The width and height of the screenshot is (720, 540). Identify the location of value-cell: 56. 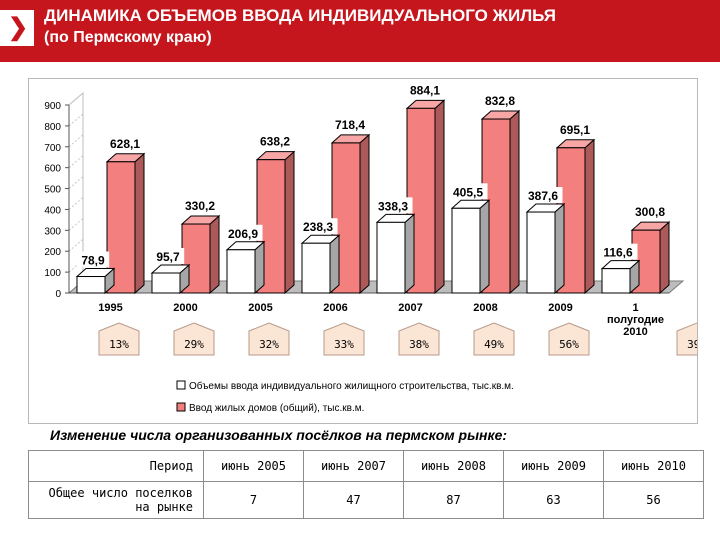
(653, 500).